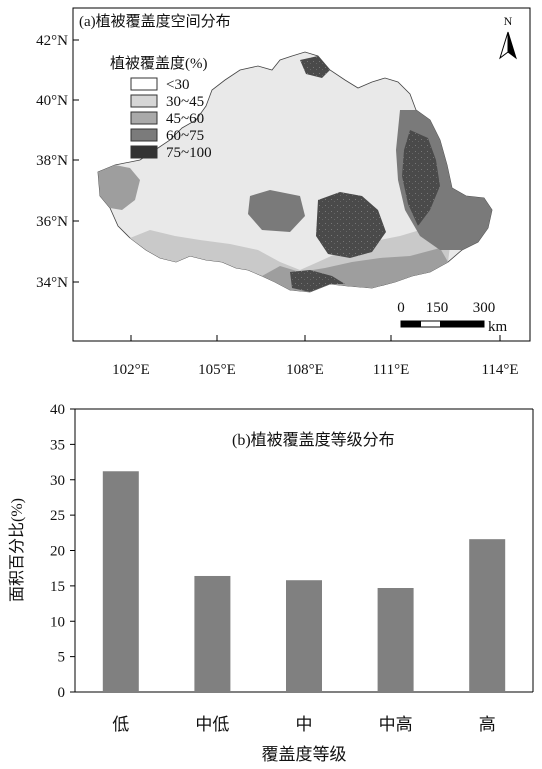 Image resolution: width=542 pixels, height=769 pixels. What do you see at coordinates (391, 370) in the screenshot?
I see `map-x-tick-label: 111°E` at bounding box center [391, 370].